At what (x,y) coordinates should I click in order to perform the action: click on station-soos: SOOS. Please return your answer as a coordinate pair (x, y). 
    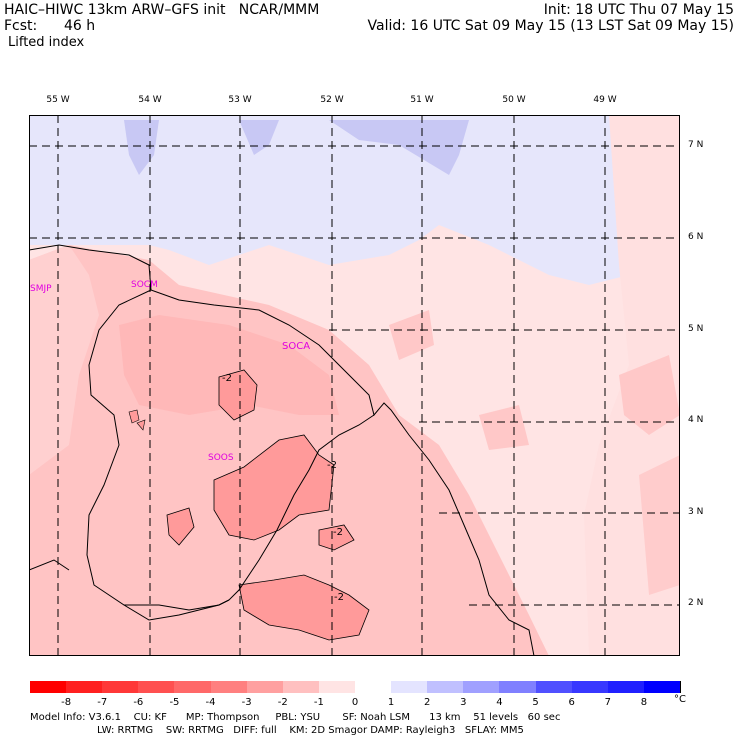
    Looking at the image, I should click on (221, 458).